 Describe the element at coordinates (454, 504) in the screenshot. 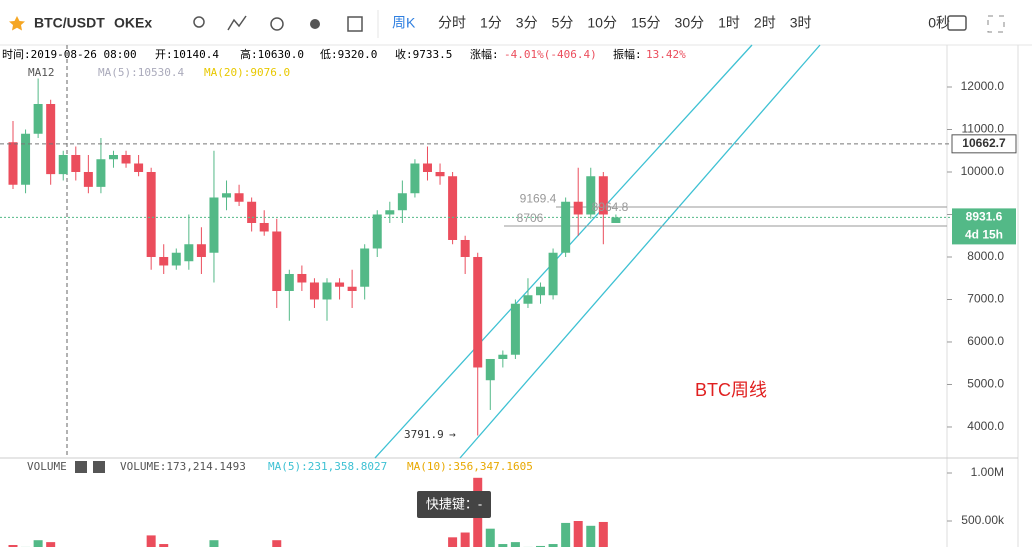

I see `tooltip-bg` at that location.